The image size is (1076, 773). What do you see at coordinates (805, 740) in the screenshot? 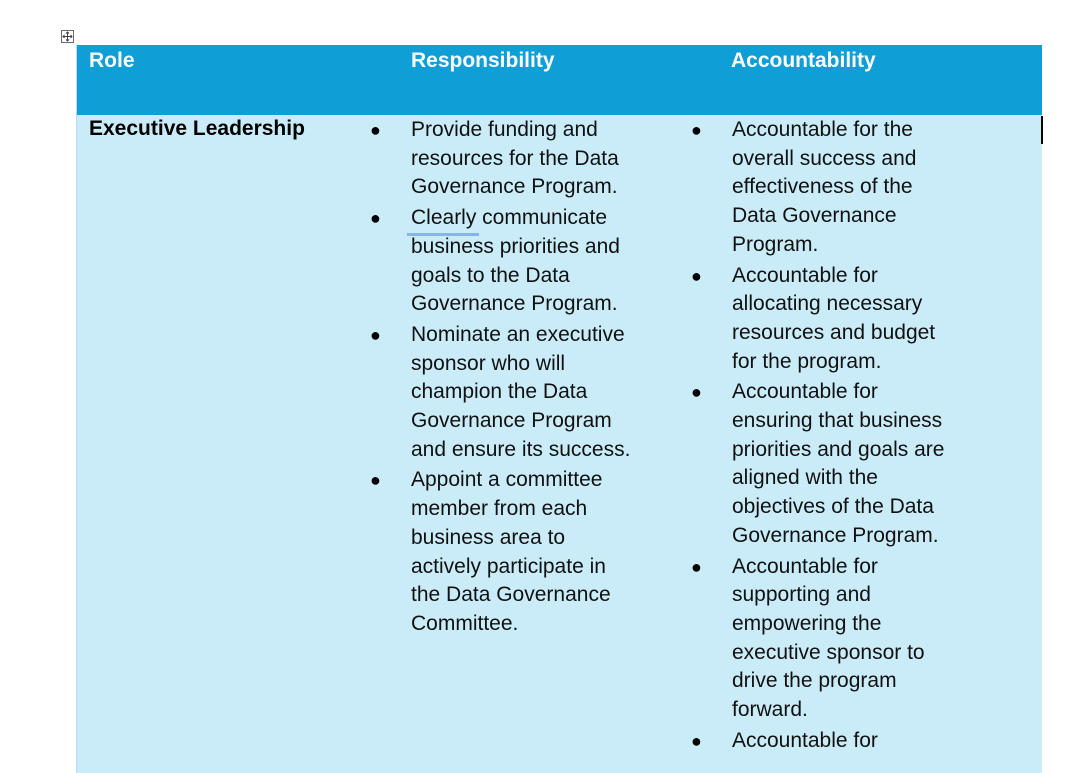
I see `accountability-text: Accountable for` at bounding box center [805, 740].